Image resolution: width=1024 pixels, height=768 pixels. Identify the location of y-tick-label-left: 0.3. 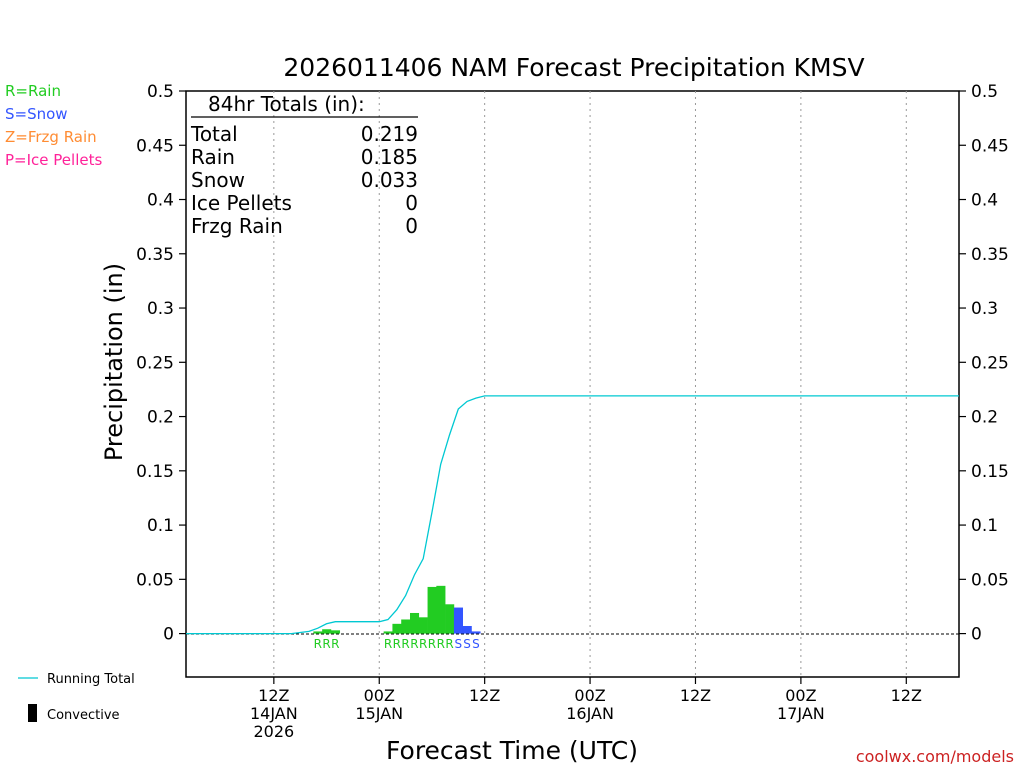
(160, 309).